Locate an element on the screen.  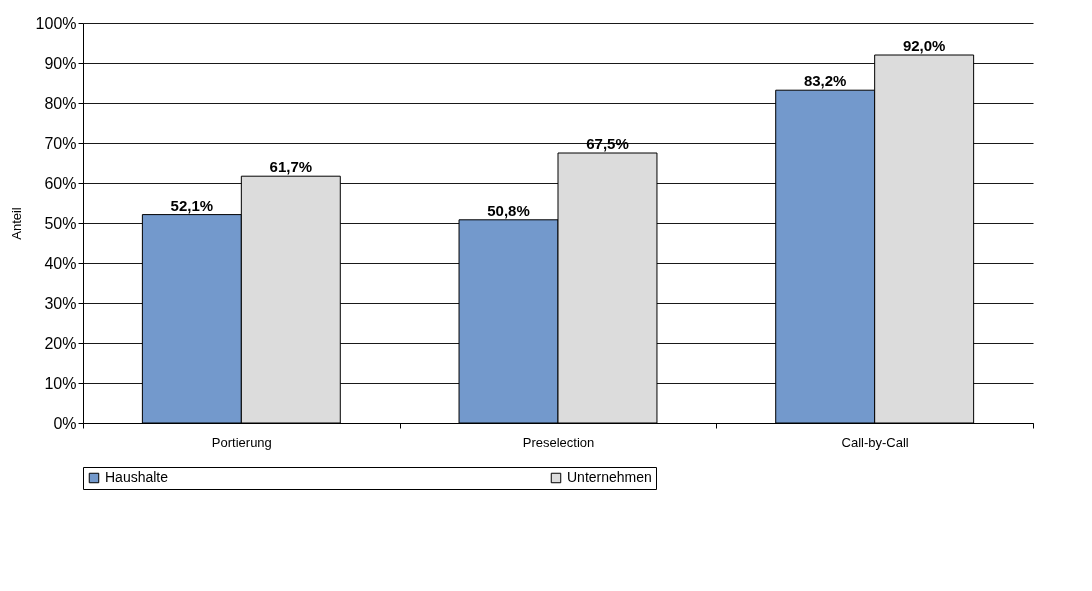
legend-label: Unternehmen is located at coordinates (609, 477).